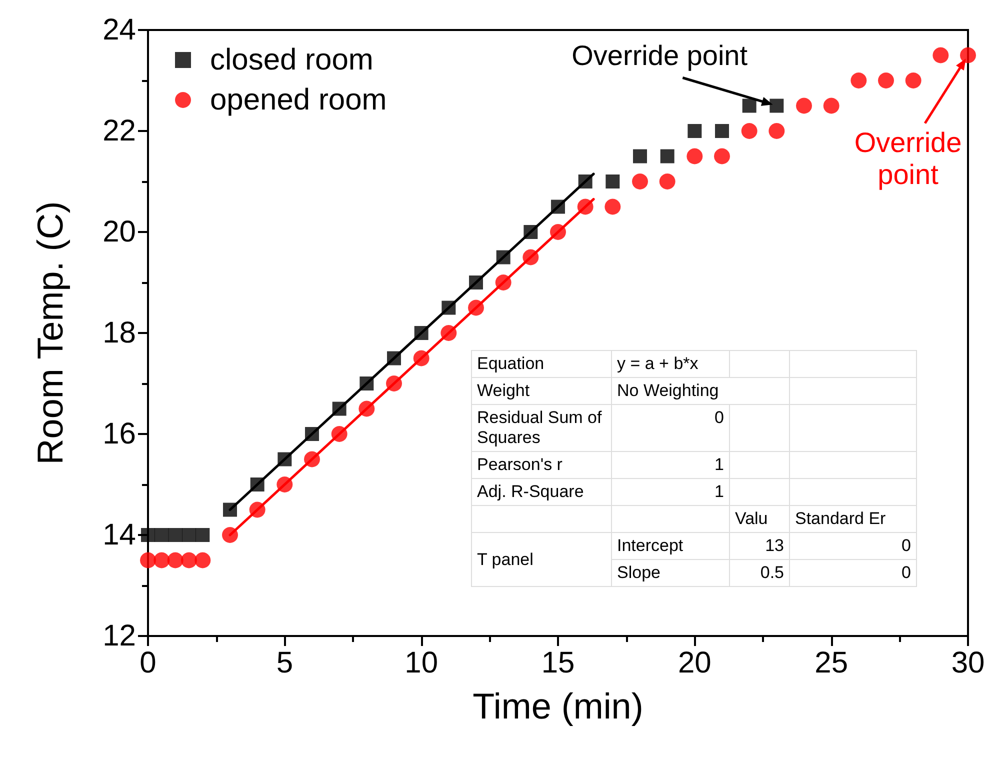  I want to click on annotation: Equation, so click(542, 364).